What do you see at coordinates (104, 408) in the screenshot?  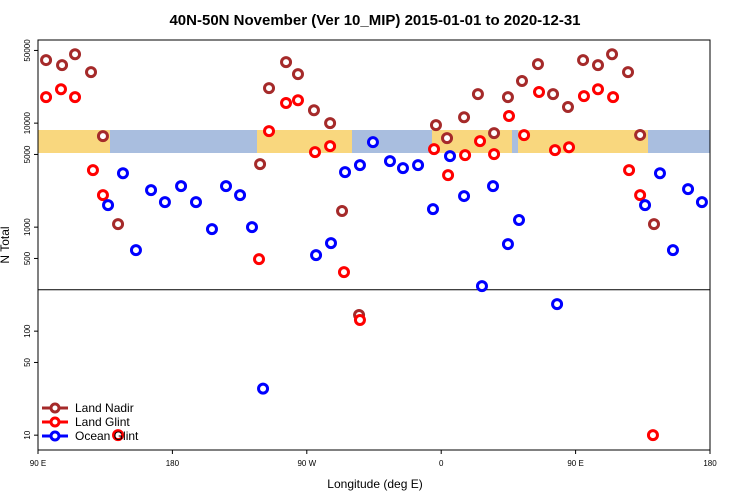 I see `legend-label: Land Nadir` at bounding box center [104, 408].